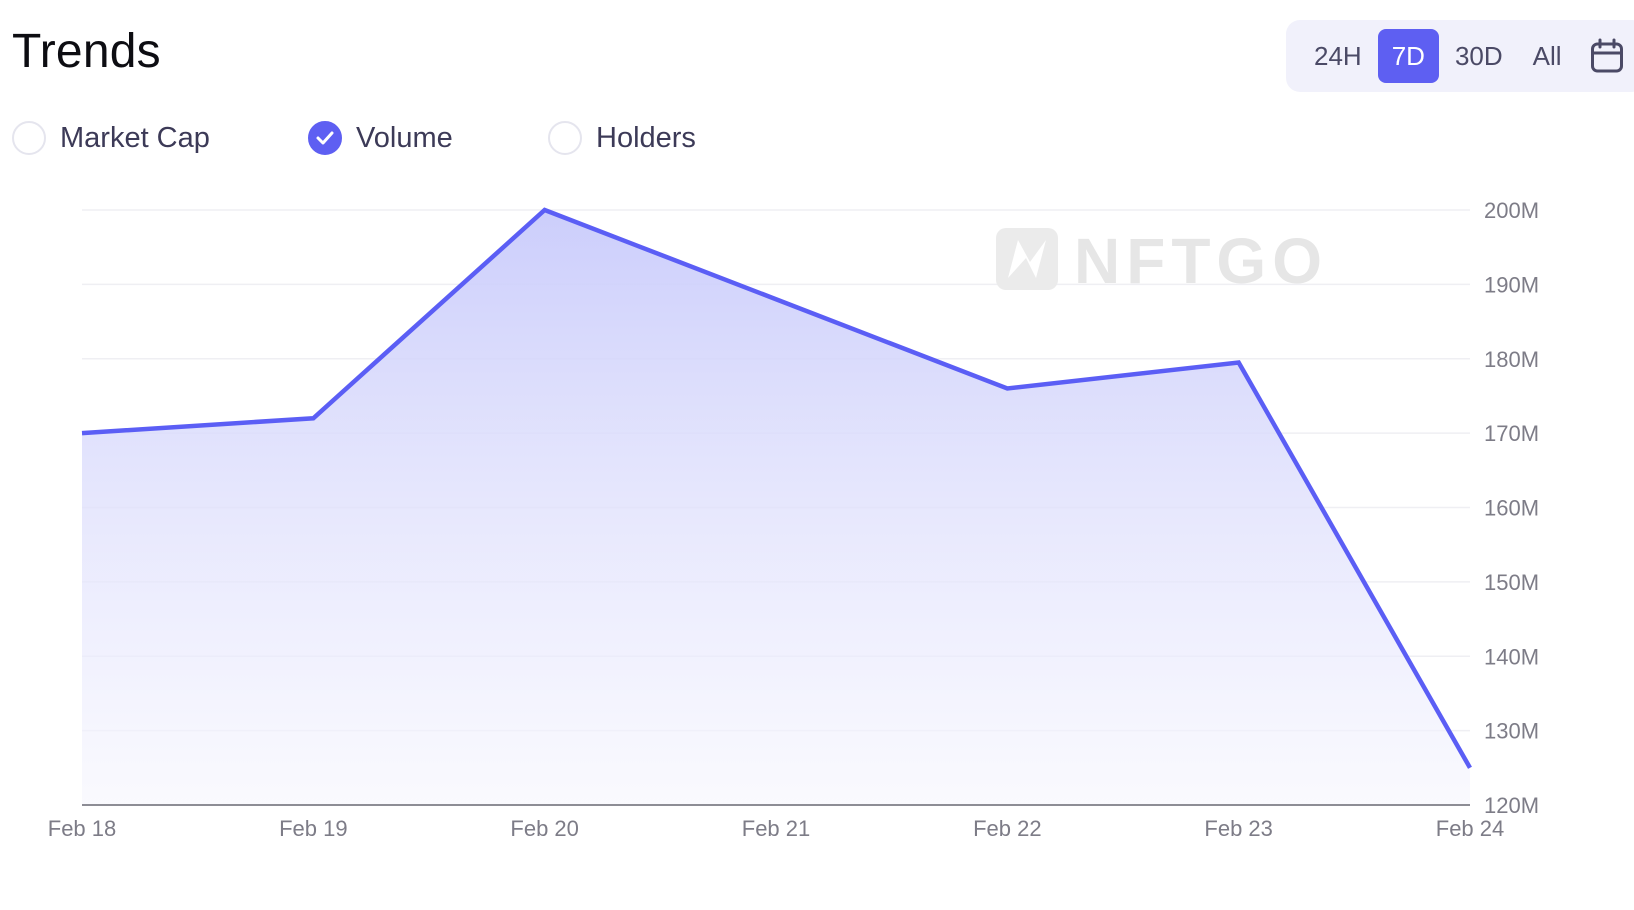 The image size is (1634, 910). I want to click on x-tick-label: Feb 23, so click(1238, 828).